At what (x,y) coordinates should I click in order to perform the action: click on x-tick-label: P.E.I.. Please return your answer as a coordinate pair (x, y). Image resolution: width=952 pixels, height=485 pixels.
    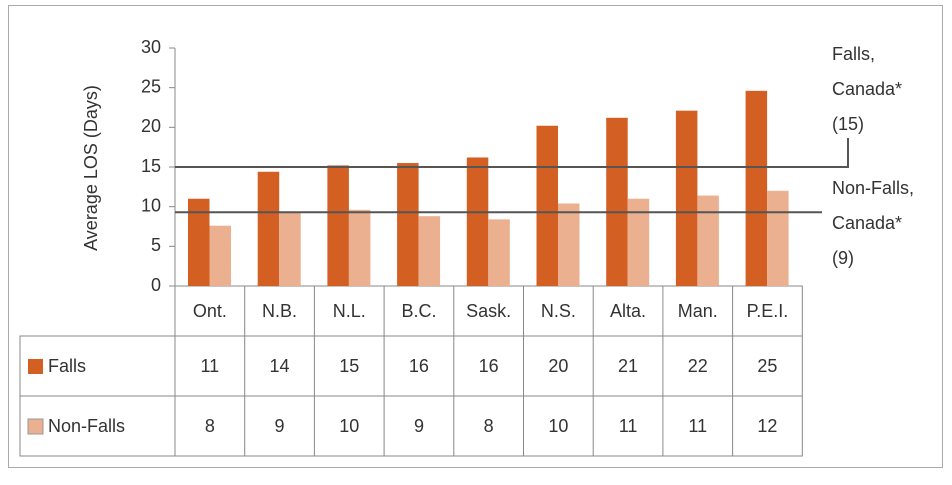
    Looking at the image, I should click on (768, 311).